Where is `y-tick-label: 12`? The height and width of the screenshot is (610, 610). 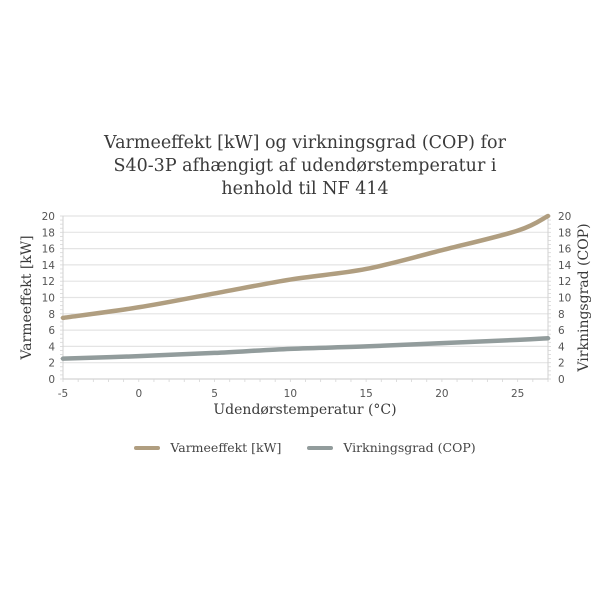 y-tick-label: 12 is located at coordinates (48, 282).